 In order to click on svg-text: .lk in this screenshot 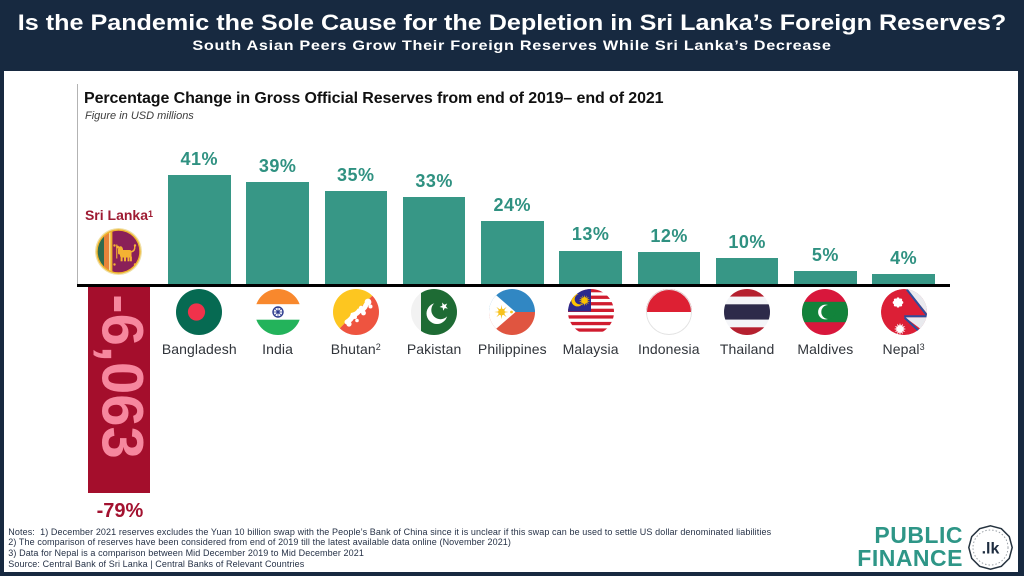, I will do `click(991, 548)`.